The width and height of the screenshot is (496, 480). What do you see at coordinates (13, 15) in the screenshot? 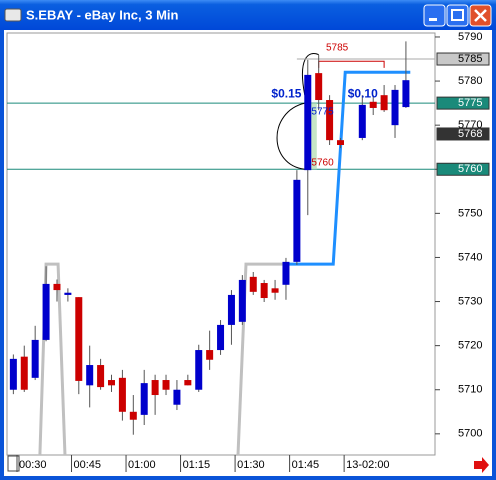
I see `app-icon` at bounding box center [13, 15].